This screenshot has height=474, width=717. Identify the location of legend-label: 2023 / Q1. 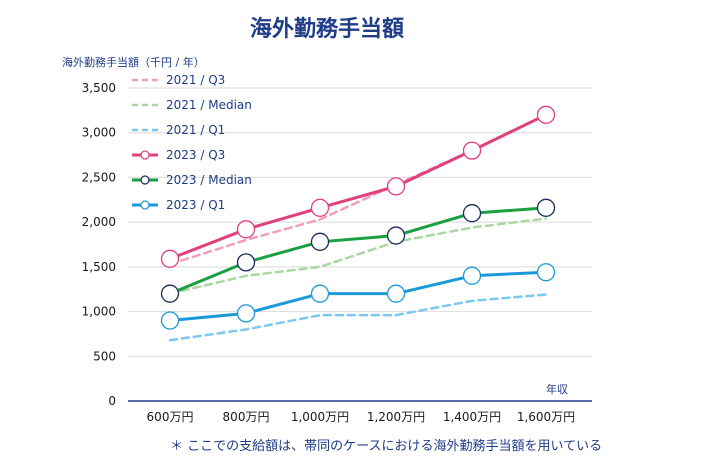
(195, 205).